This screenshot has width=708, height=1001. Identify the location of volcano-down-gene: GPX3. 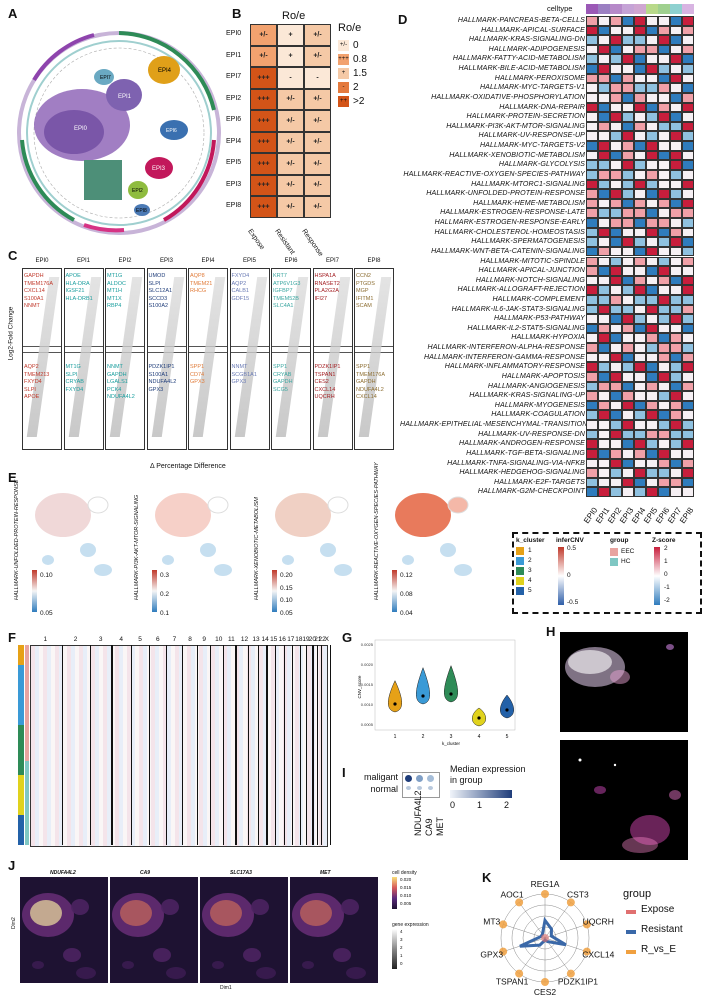
(197, 382).